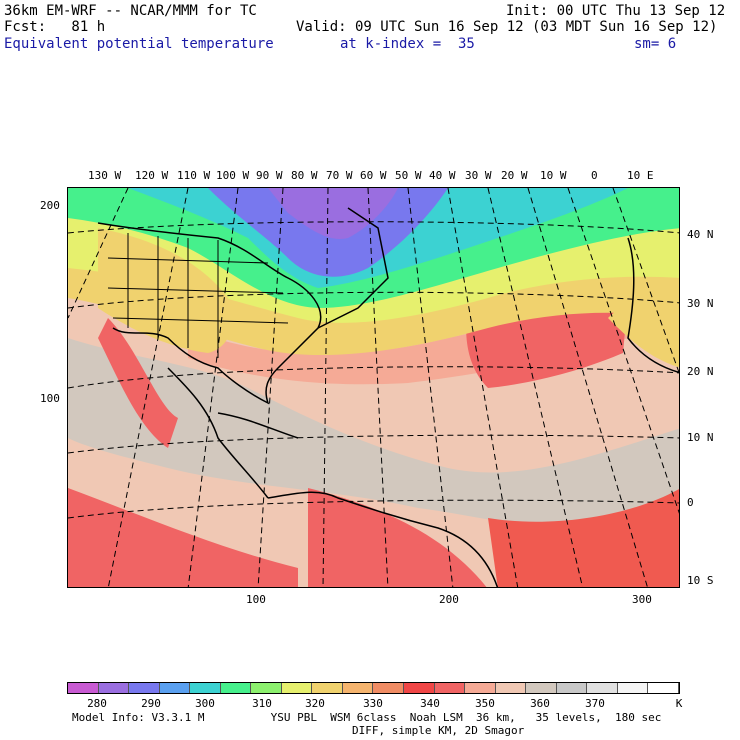  What do you see at coordinates (151, 703) in the screenshot?
I see `colorbar-label: 290` at bounding box center [151, 703].